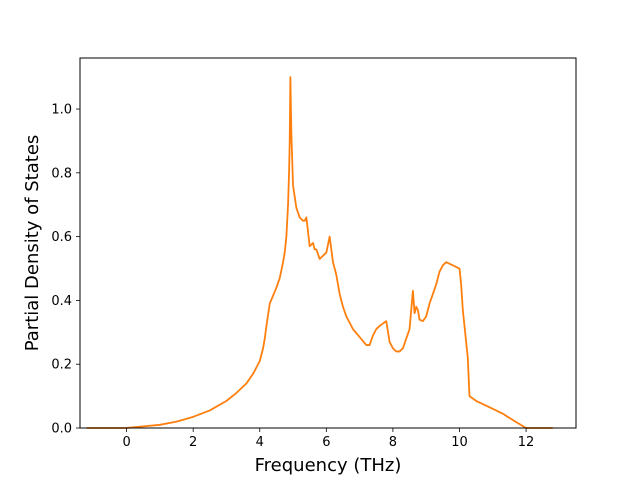 This screenshot has height=480, width=640. Describe the element at coordinates (61, 301) in the screenshot. I see `y-tick-label: 0.4` at that location.